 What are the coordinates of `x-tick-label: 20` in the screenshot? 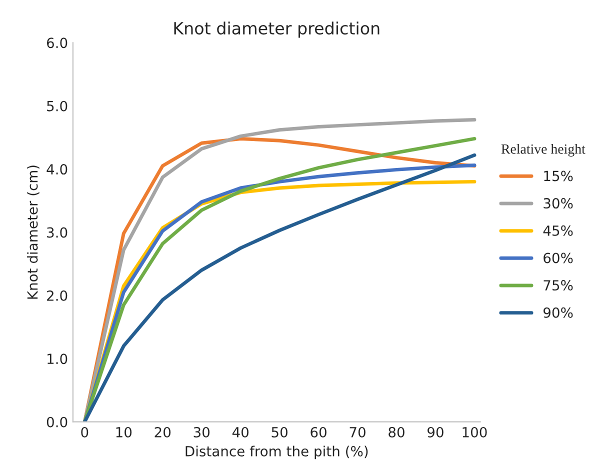 It's located at (162, 432).